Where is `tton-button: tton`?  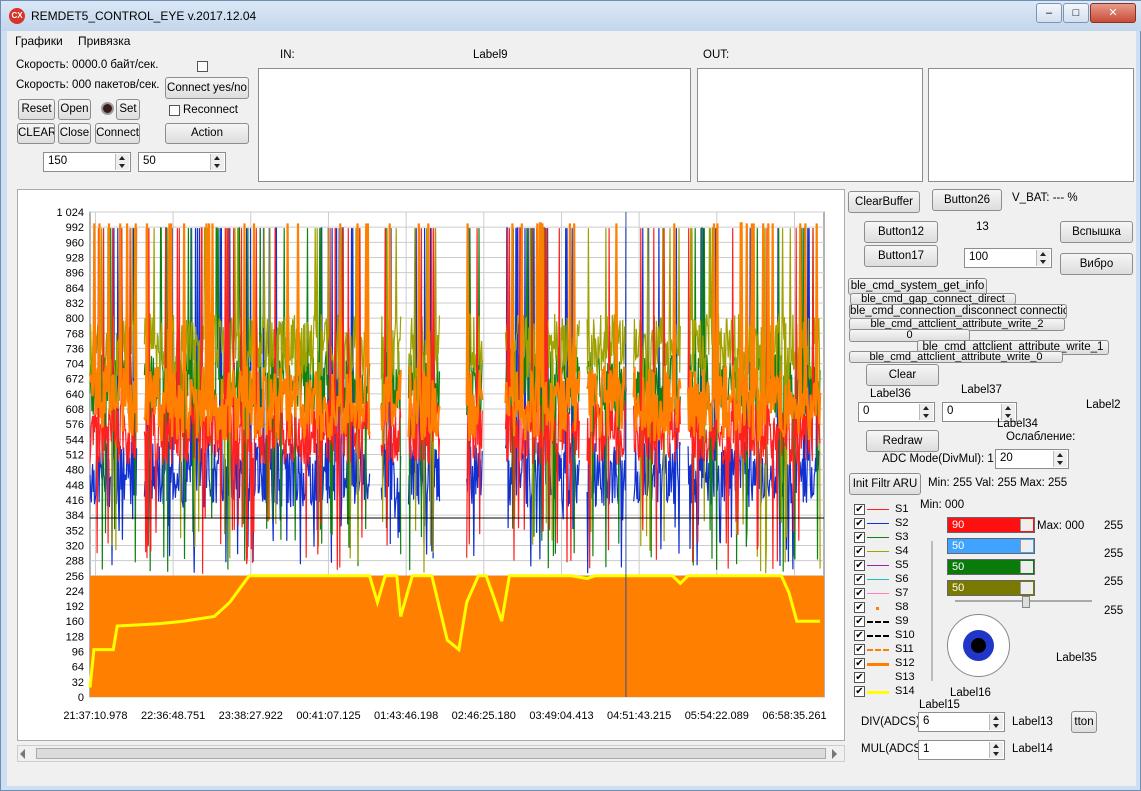
tton-button: tton is located at coordinates (1084, 722).